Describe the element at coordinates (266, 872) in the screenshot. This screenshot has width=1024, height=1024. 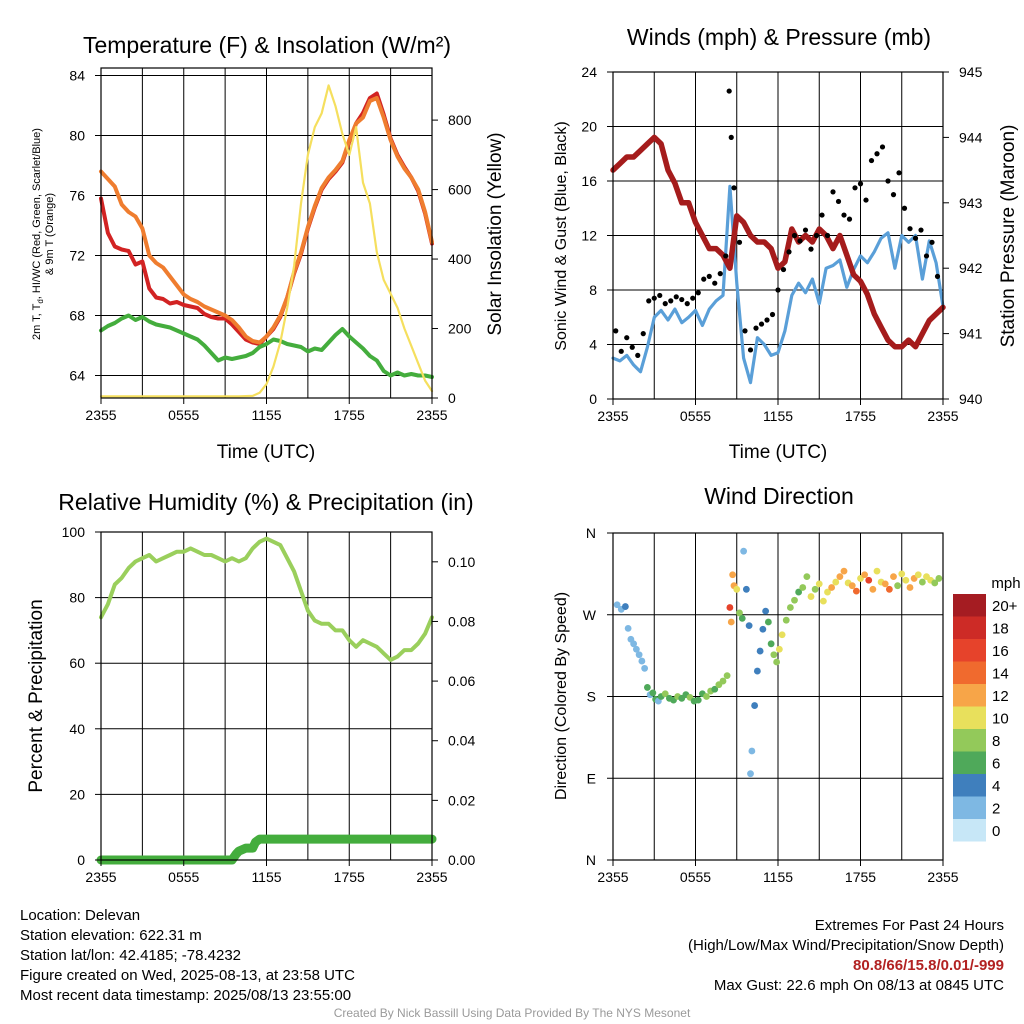
I see `humidity-x-ticks: 2355 0555 1155 1755 2355` at that location.